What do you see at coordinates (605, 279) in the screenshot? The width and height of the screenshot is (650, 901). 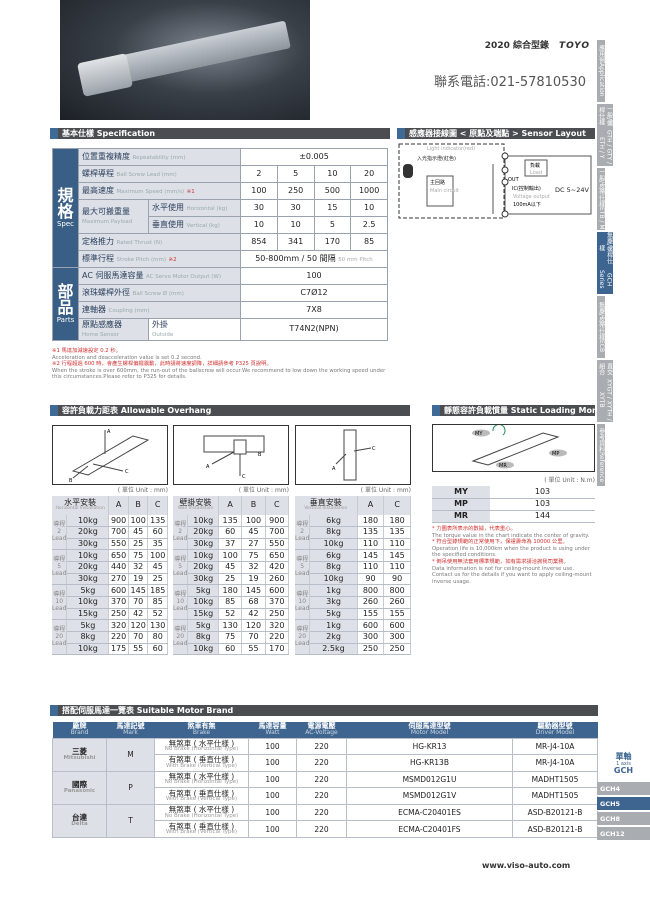 I see `tab-sublabel: GCH Series` at bounding box center [605, 279].